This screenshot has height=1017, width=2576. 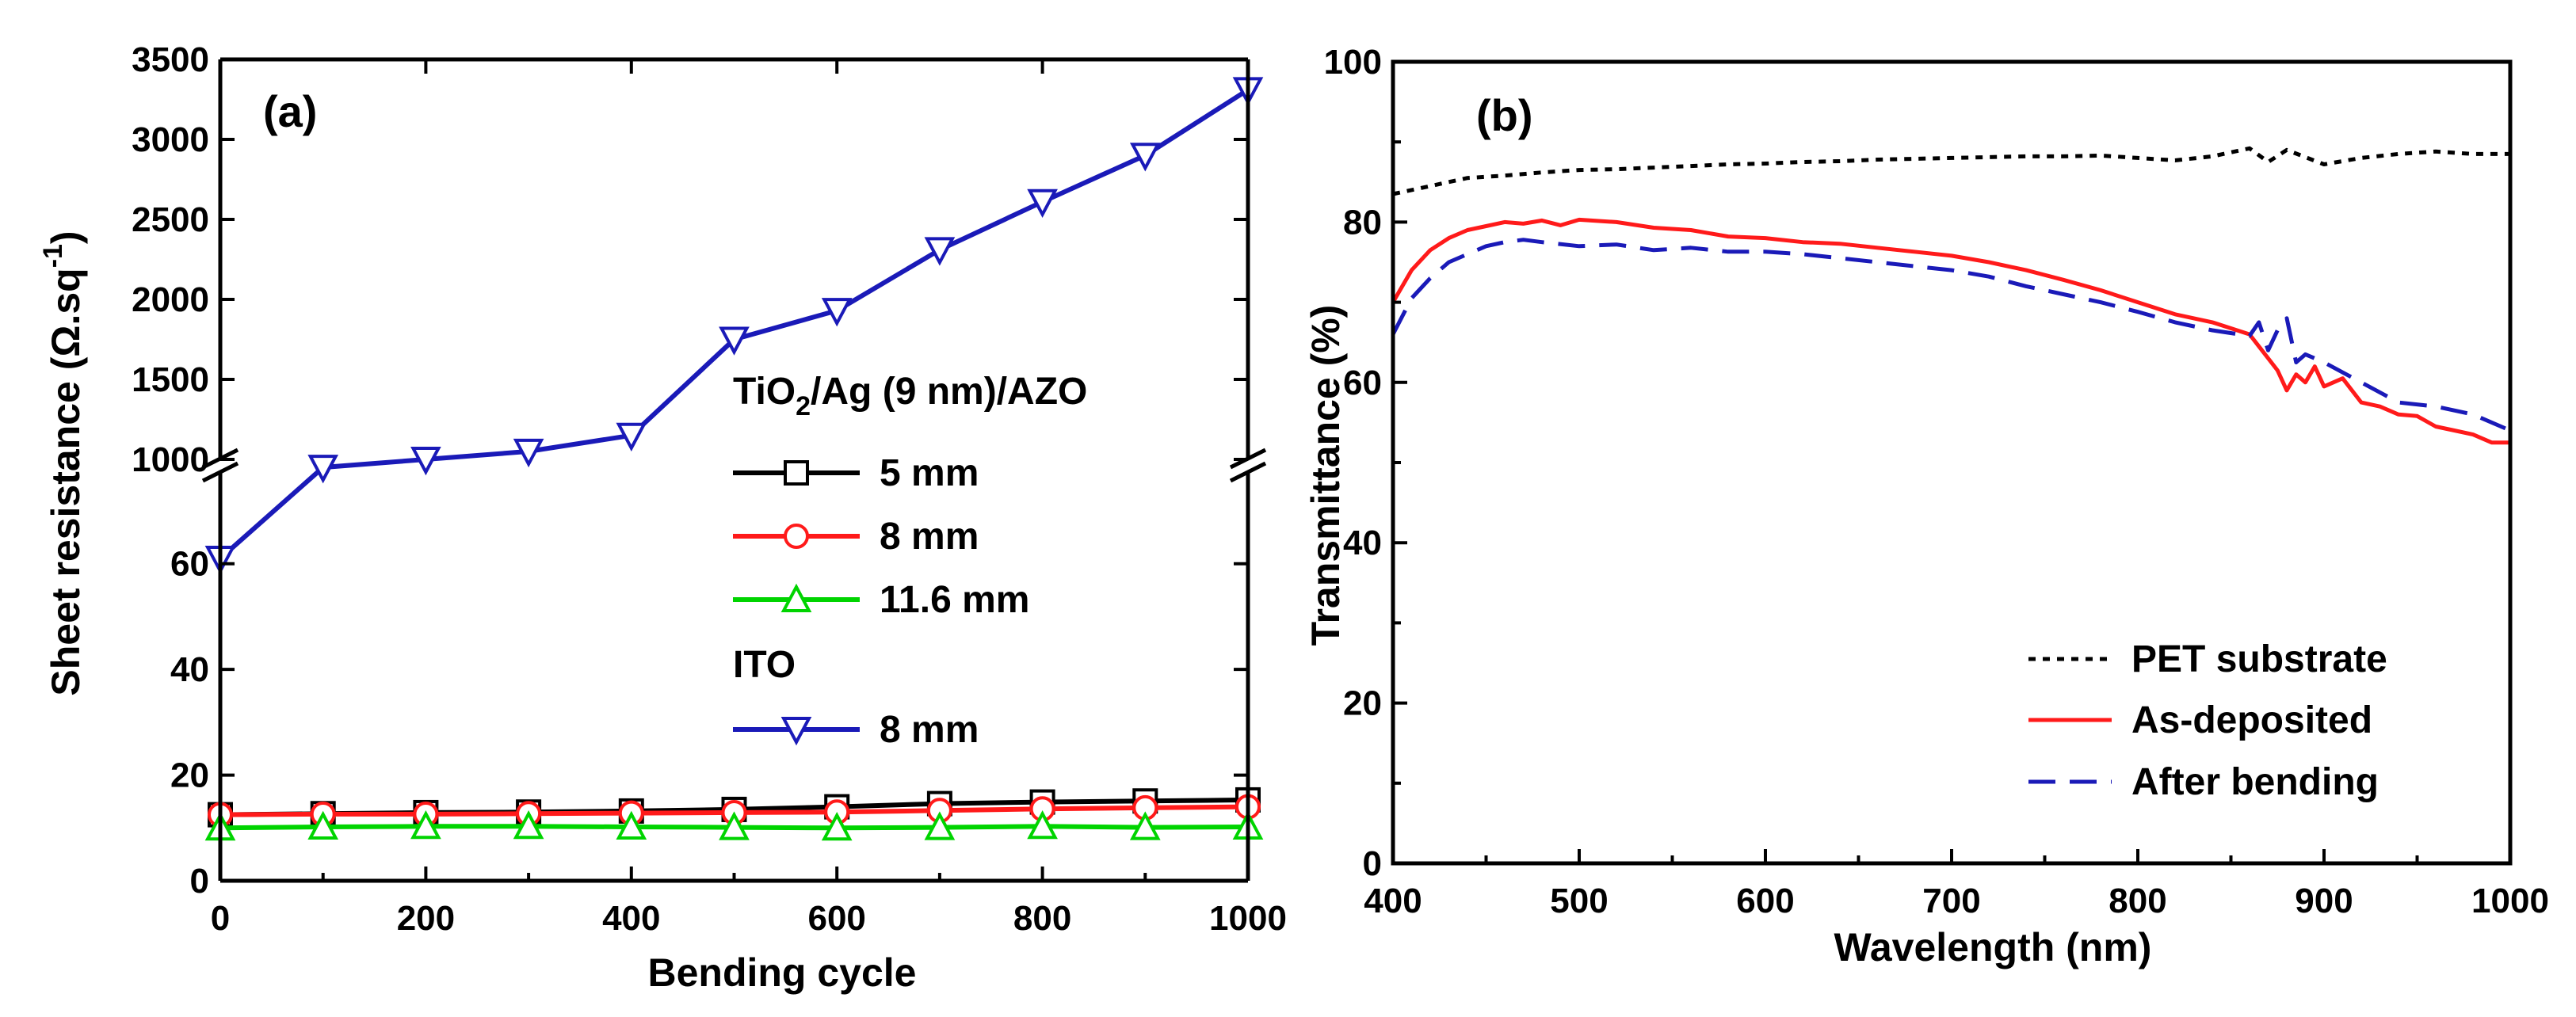 What do you see at coordinates (803, 406) in the screenshot?
I see `legend-group-tio2-sub: 2` at bounding box center [803, 406].